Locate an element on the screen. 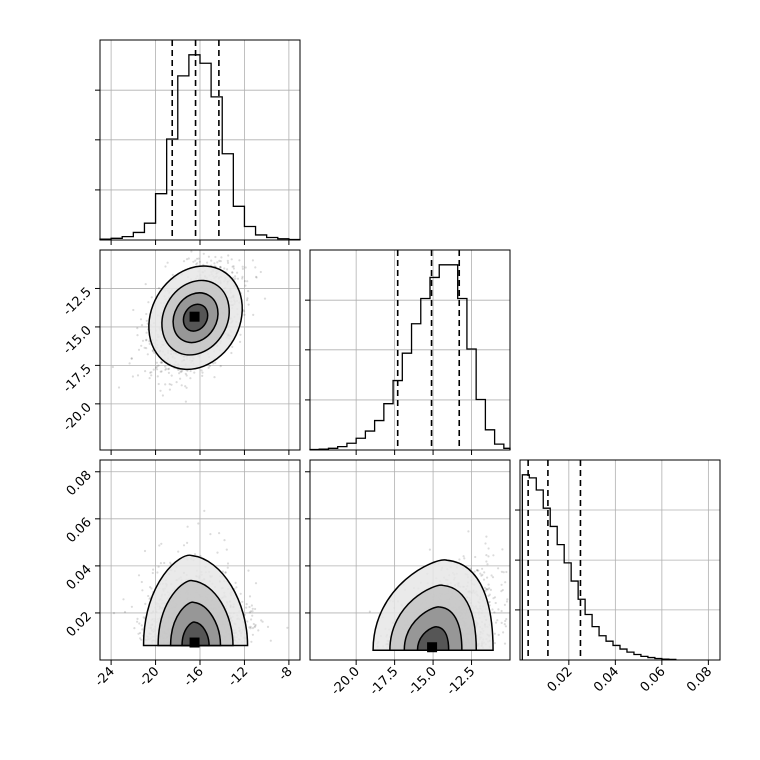 Image resolution: width=760 pixels, height=760 pixels. y-tick-label: -17.5 is located at coordinates (77, 379).